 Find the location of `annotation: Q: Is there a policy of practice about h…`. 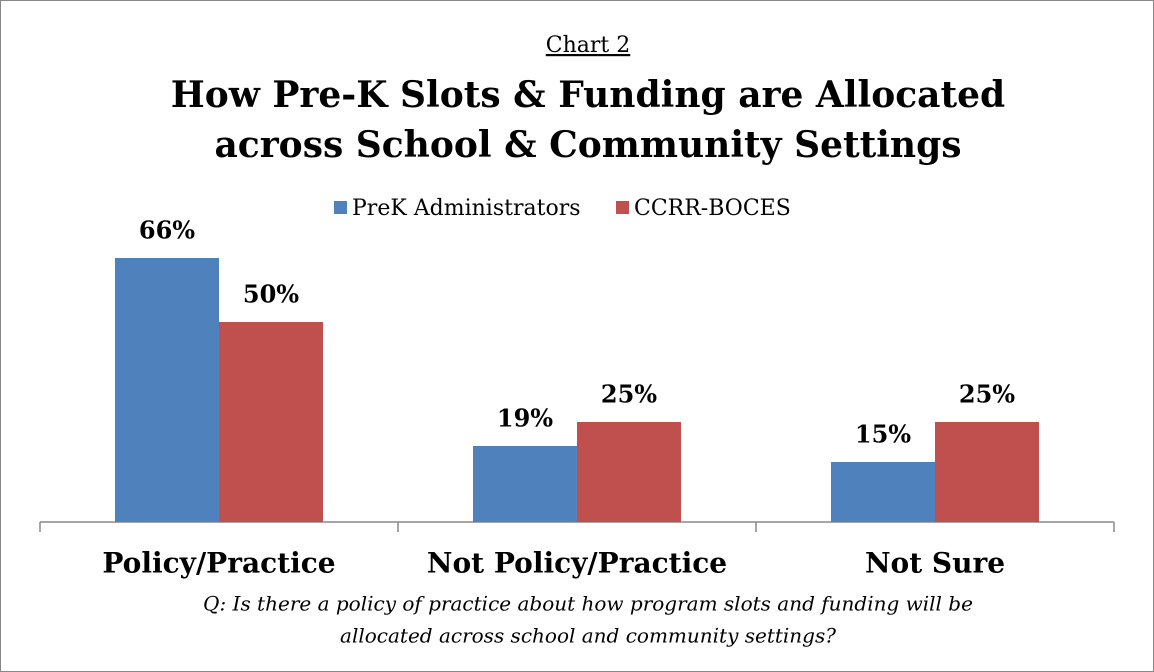

annotation: Q: Is there a policy of practice about h… is located at coordinates (588, 604).